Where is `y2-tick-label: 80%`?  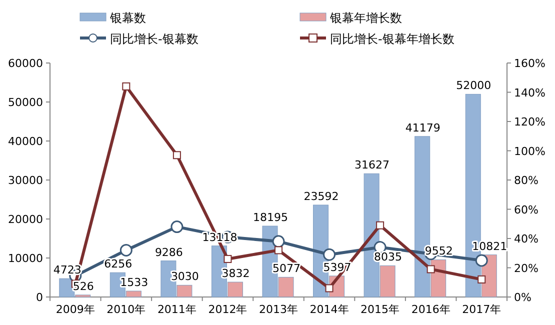
y2-tick-label: 80% is located at coordinates (526, 180).